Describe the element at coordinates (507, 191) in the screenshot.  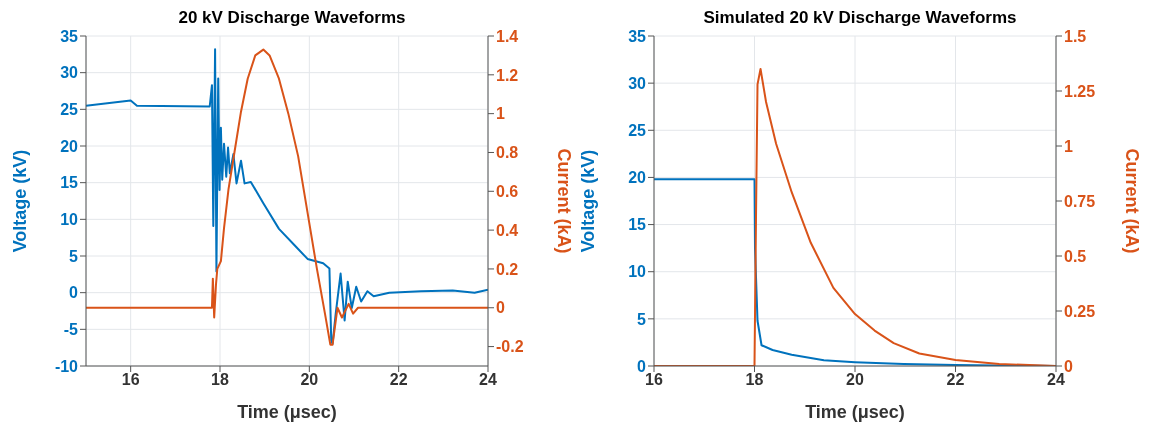
I see `y2-tick-label: 0.6` at that location.